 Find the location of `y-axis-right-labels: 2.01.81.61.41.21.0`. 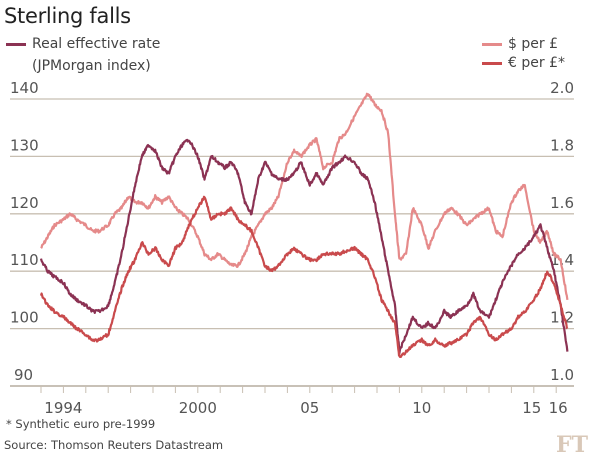

y-axis-right-labels: 2.01.81.61.41.21.0 is located at coordinates (562, 231).